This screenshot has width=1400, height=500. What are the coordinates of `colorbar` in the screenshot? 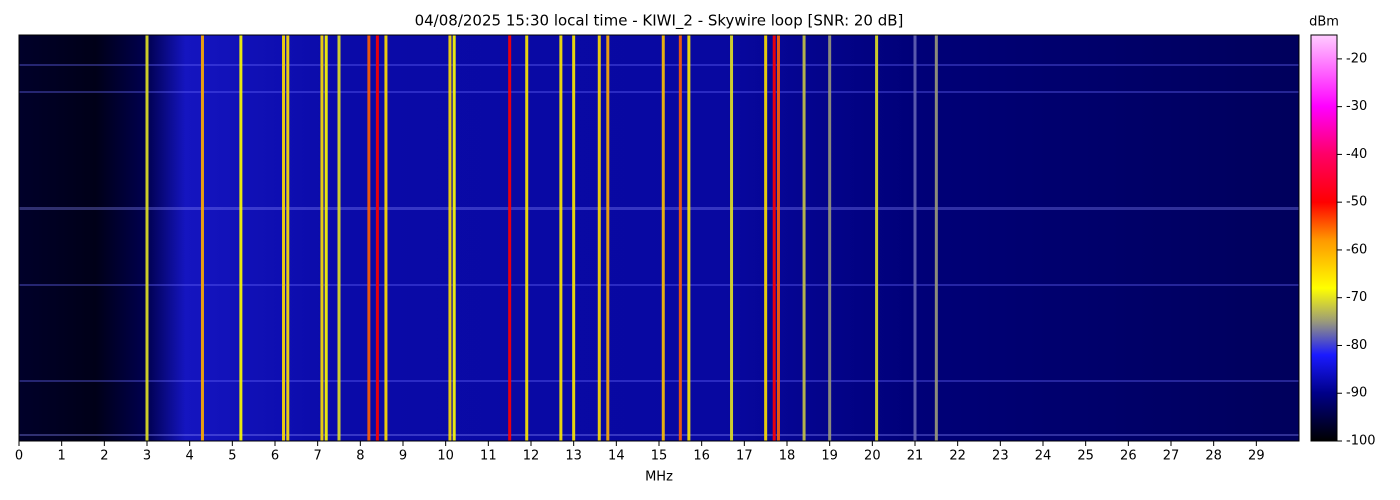 It's located at (1324, 238).